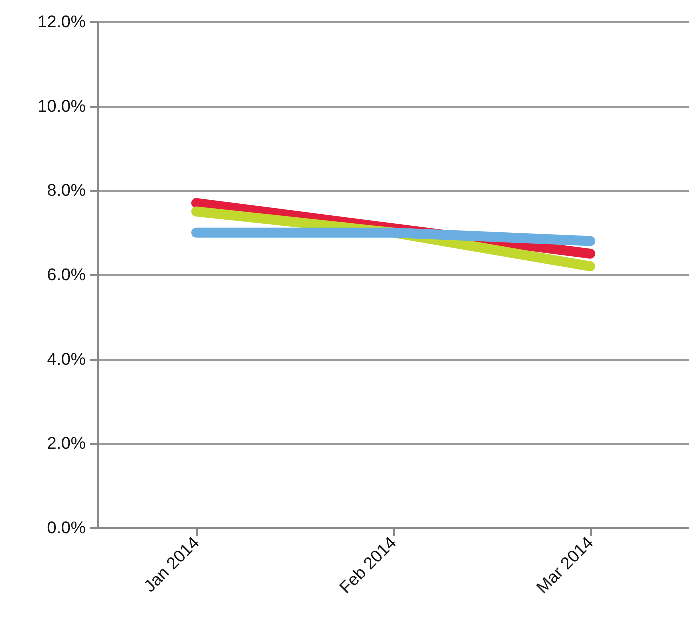 This screenshot has height=623, width=689. Describe the element at coordinates (66, 528) in the screenshot. I see `y-tick-label: 0.0%` at that location.